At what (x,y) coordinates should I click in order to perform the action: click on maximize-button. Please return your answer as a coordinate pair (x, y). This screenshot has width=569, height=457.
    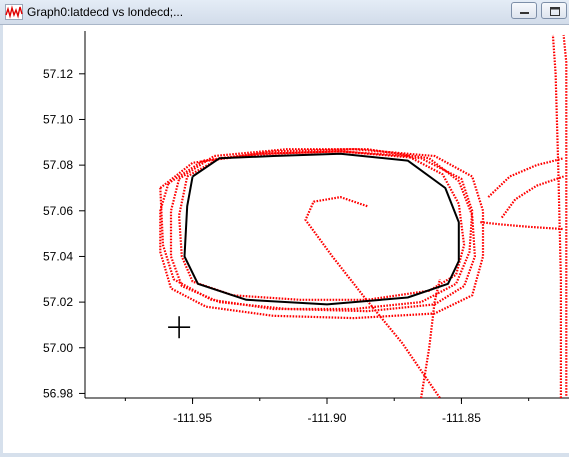
    Looking at the image, I should click on (554, 10).